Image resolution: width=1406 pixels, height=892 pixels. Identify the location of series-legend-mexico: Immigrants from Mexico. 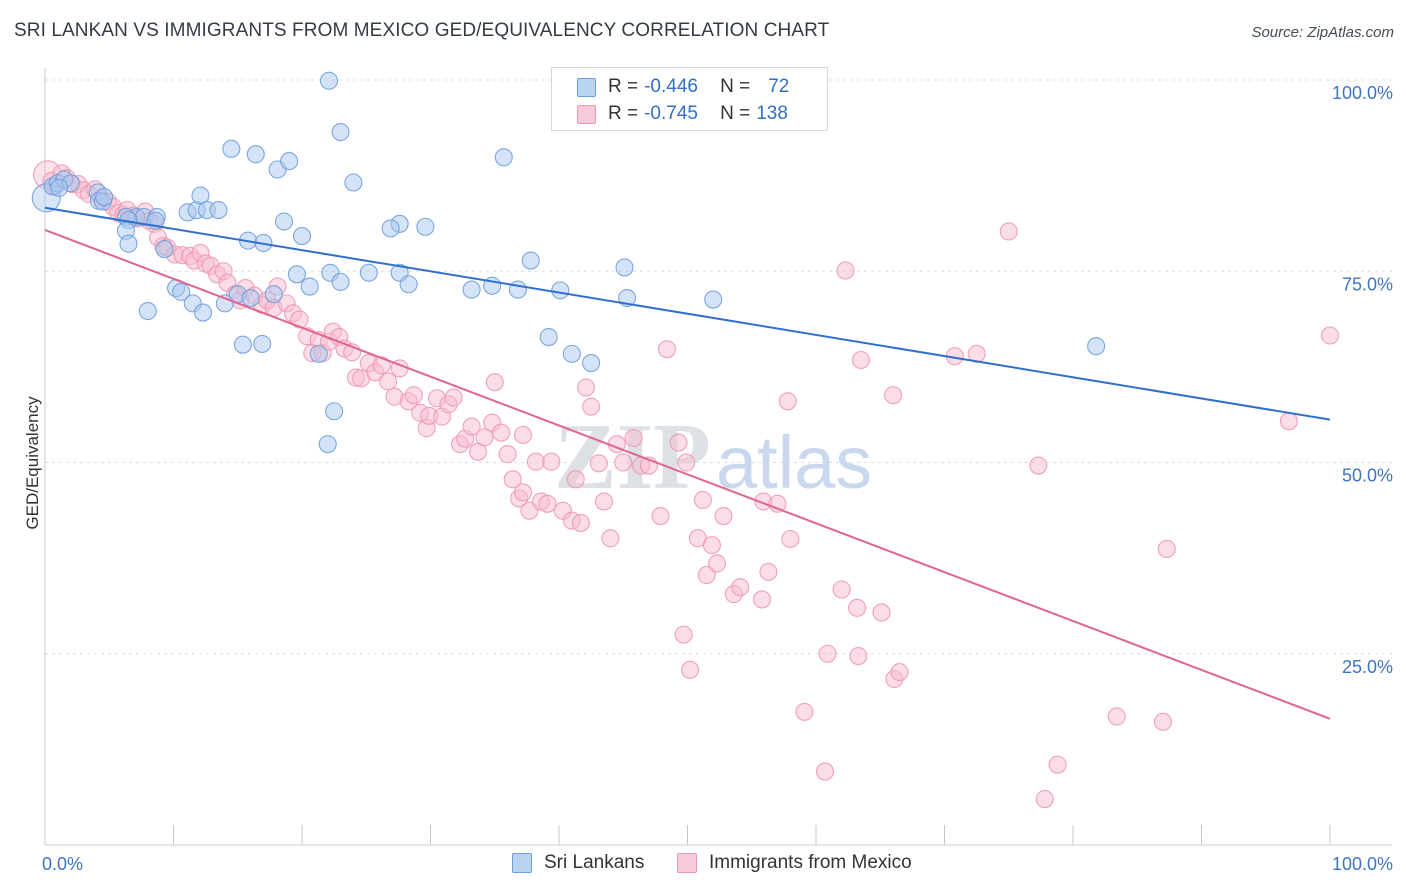
(794, 863).